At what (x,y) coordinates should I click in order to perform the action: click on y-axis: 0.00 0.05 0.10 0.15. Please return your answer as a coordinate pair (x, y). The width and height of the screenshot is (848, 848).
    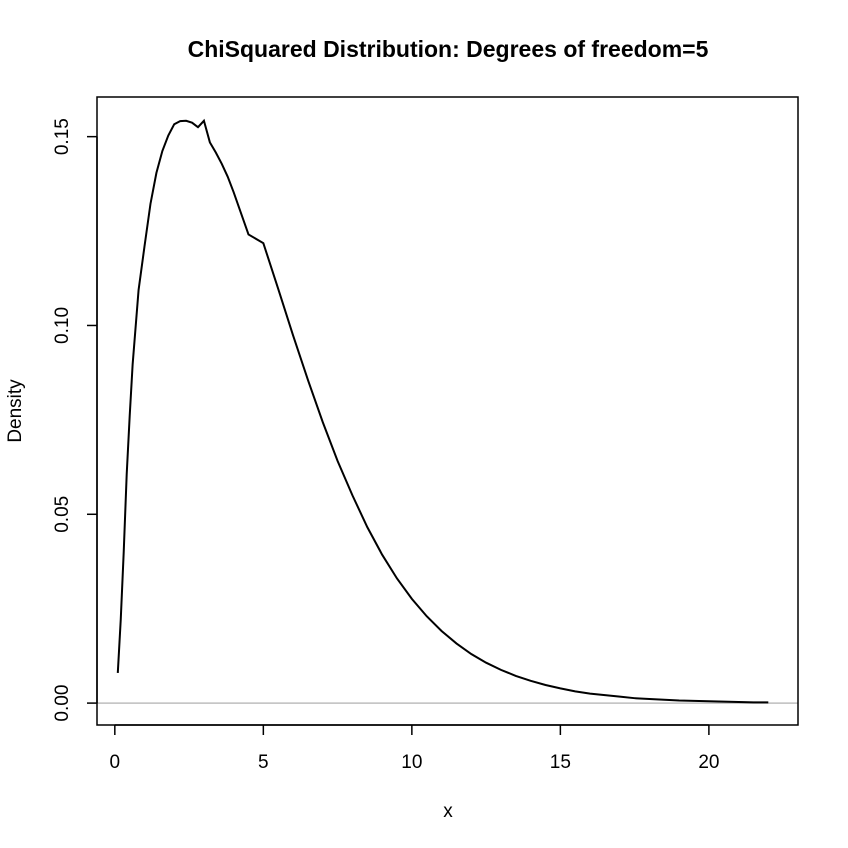
    Looking at the image, I should click on (75, 420).